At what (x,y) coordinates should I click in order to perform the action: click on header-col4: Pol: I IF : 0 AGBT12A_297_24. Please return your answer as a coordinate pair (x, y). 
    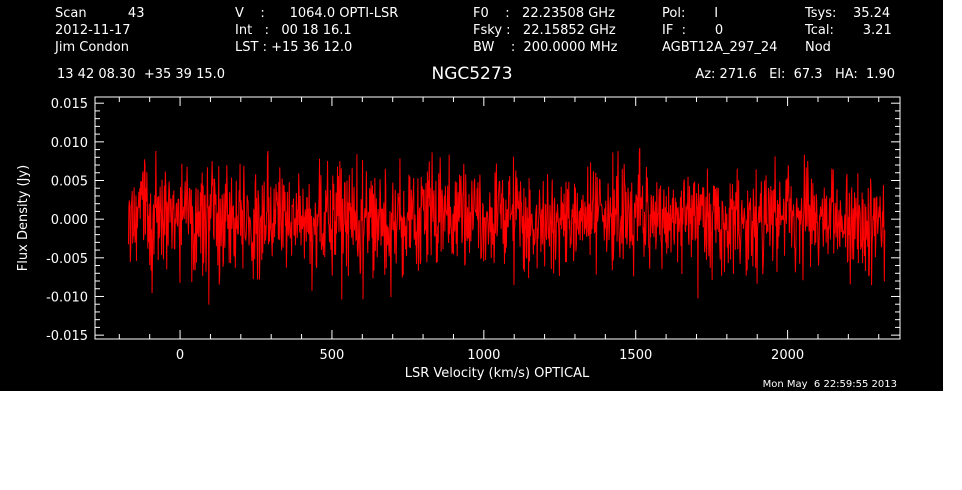
    Looking at the image, I should click on (719, 30).